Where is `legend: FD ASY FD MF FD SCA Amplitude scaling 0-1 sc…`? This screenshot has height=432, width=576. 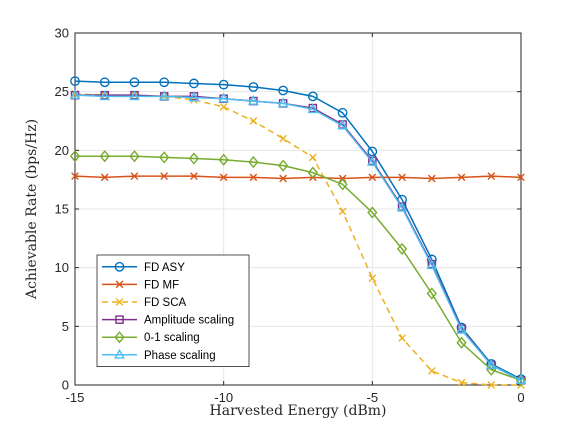
legend: FD ASY FD MF FD SCA Amplitude scaling 0-1 sc… is located at coordinates (173, 310).